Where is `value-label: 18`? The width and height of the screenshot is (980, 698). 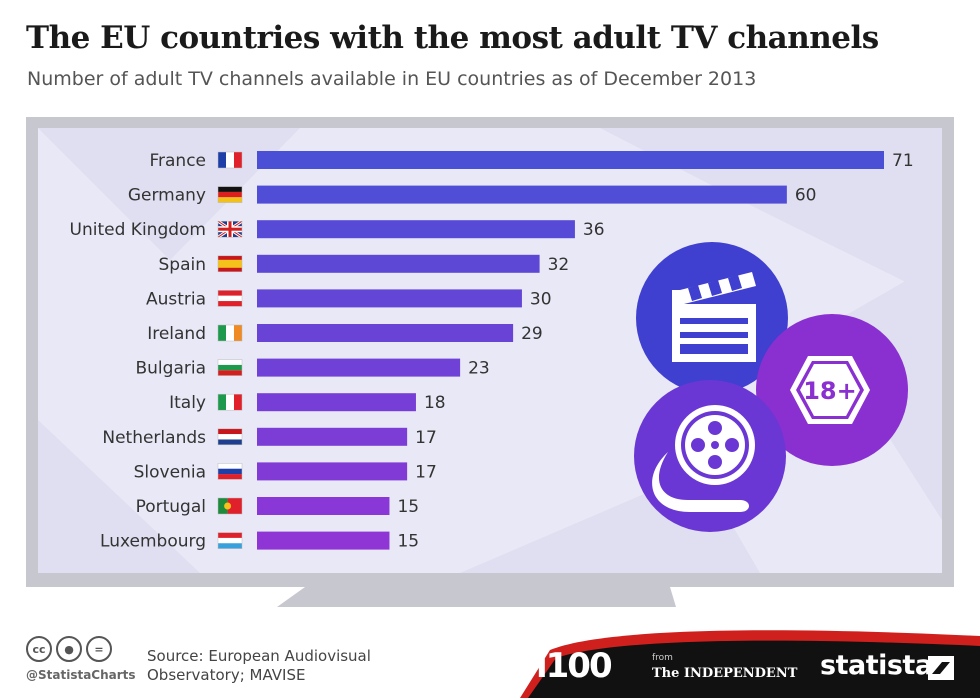 value-label: 18 is located at coordinates (435, 403).